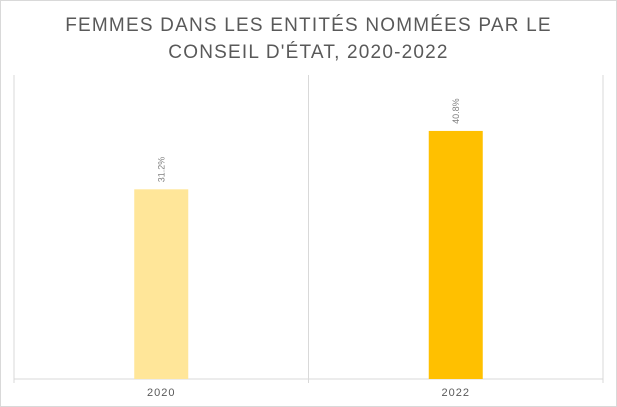 The width and height of the screenshot is (617, 407). Describe the element at coordinates (456, 111) in the screenshot. I see `data-label-2022: 40.8%` at that location.